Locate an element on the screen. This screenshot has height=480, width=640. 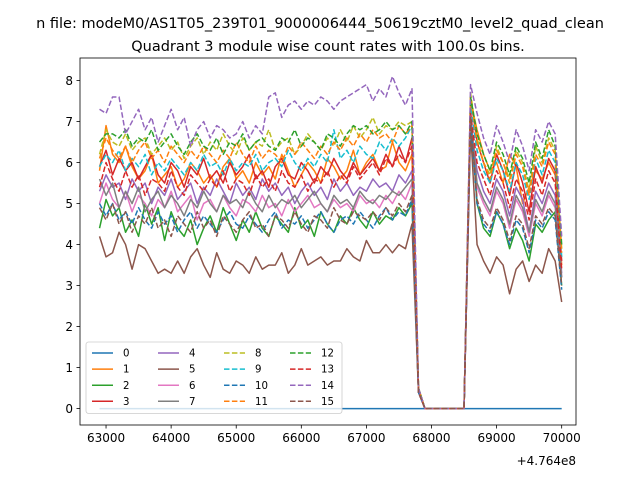
legend-label-5: 5 is located at coordinates (192, 370).